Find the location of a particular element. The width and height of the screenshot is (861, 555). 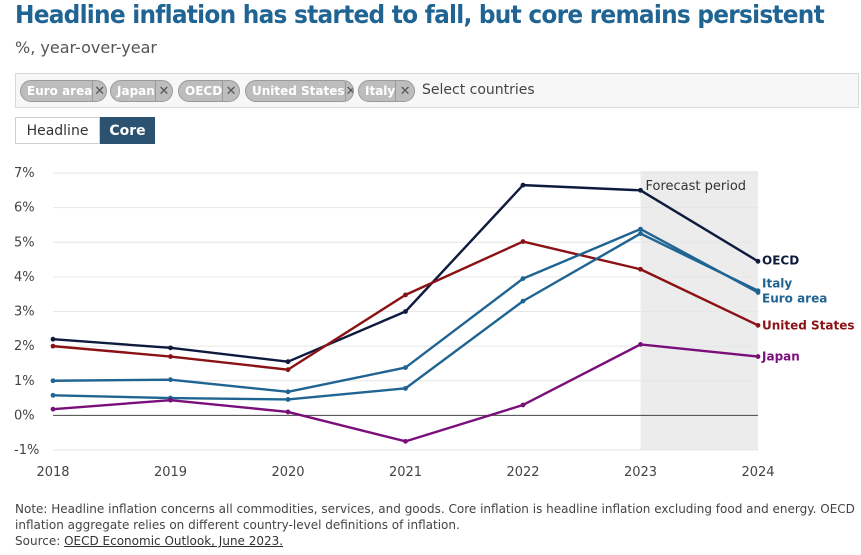

chip-euro-area: Euro area ✕ is located at coordinates (63, 91).